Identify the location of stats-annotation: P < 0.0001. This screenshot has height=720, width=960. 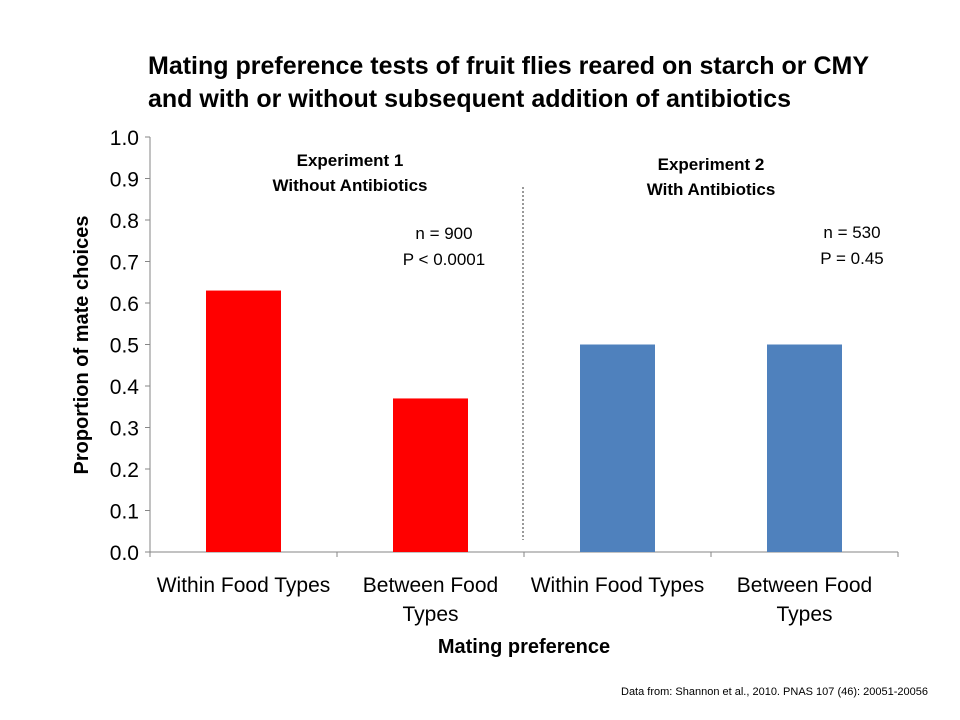
(444, 259).